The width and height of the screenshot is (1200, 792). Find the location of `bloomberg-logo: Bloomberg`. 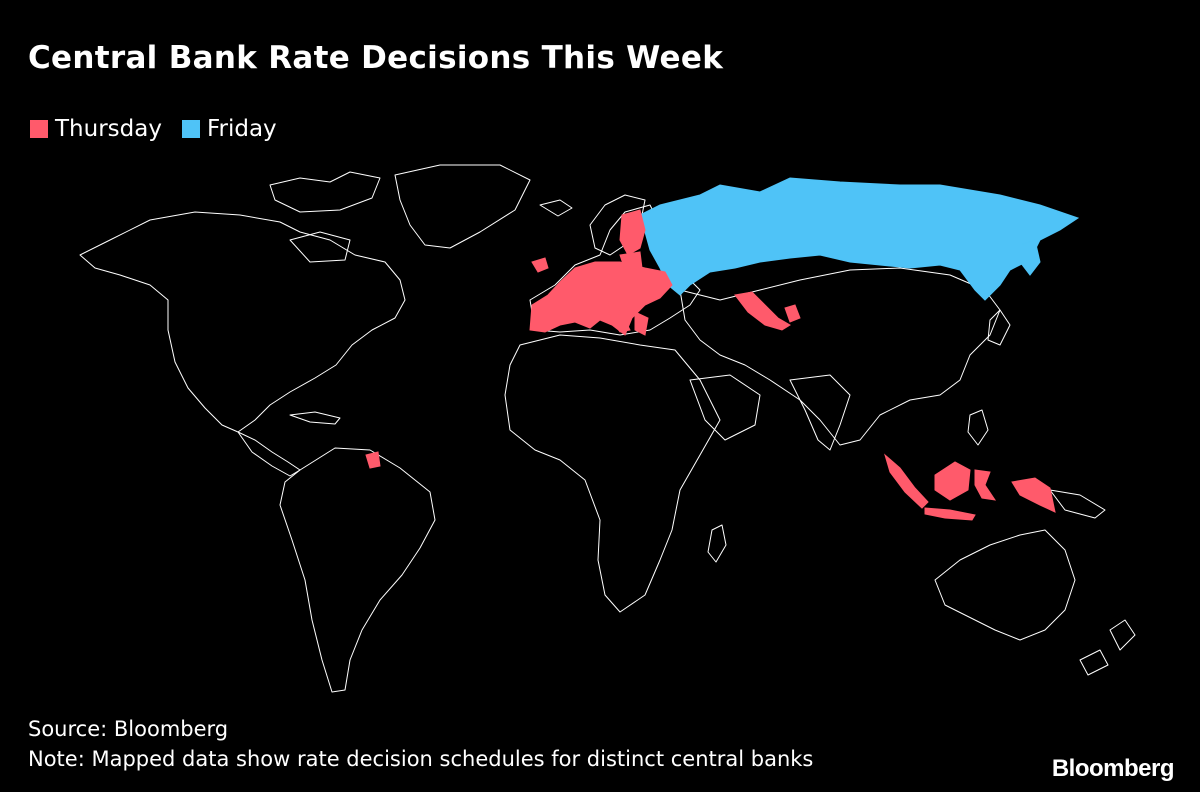

bloomberg-logo: Bloomberg is located at coordinates (1113, 768).